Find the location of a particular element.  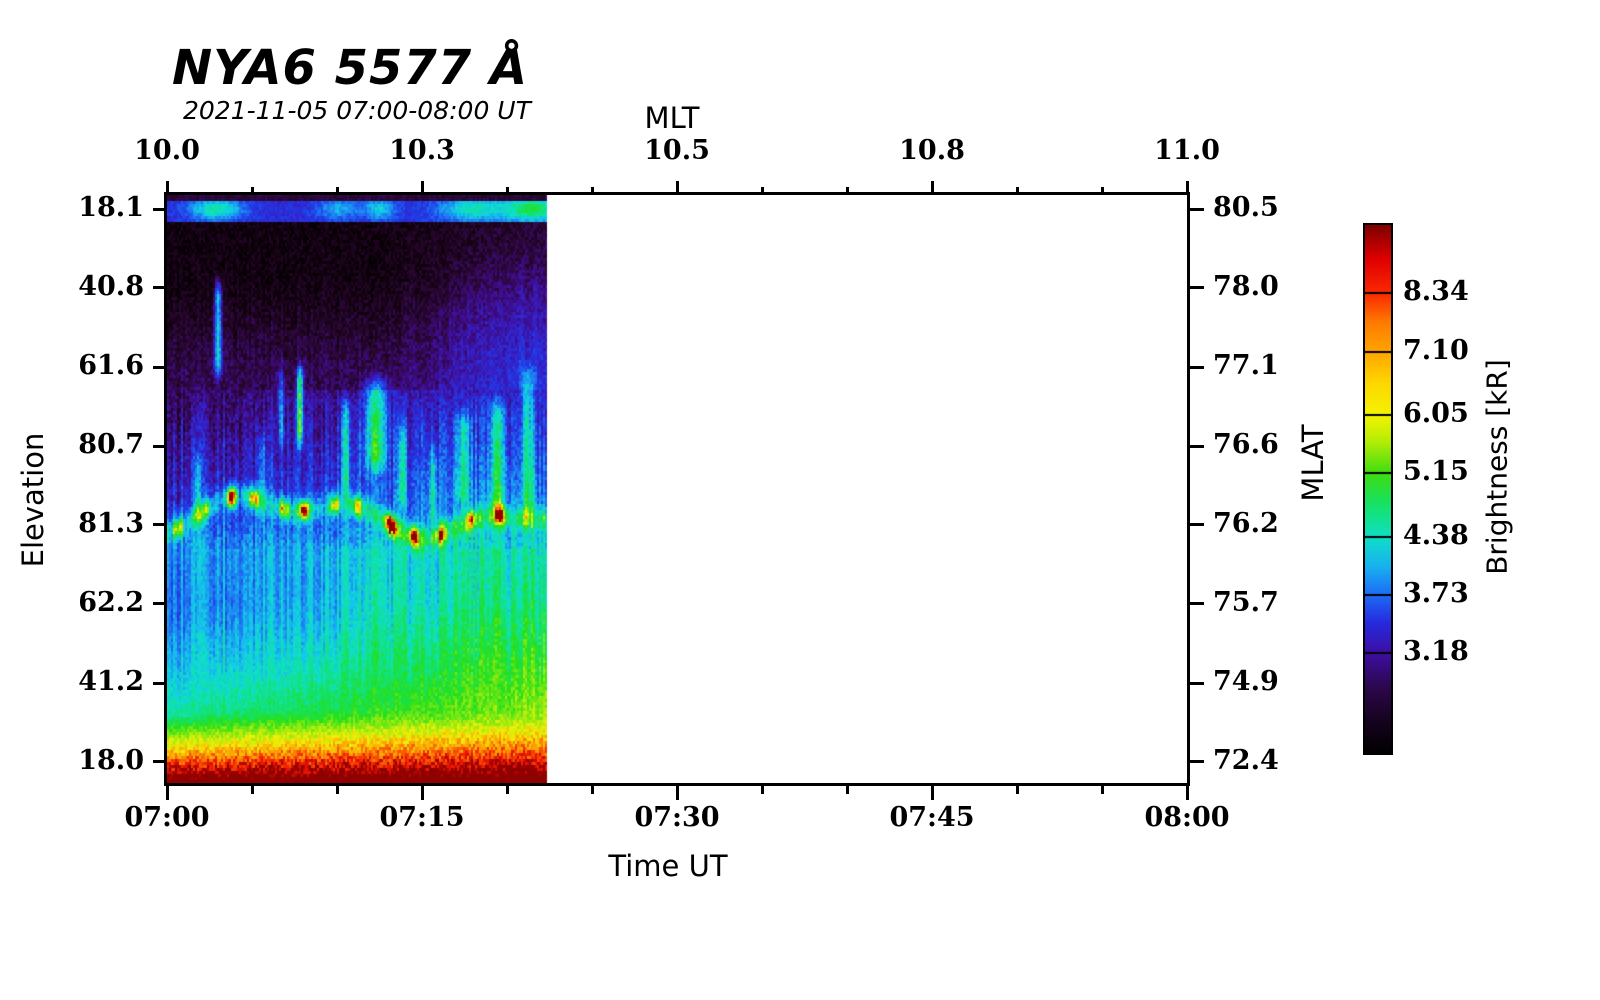

bottom-tick-label: 07:45 is located at coordinates (932, 817).